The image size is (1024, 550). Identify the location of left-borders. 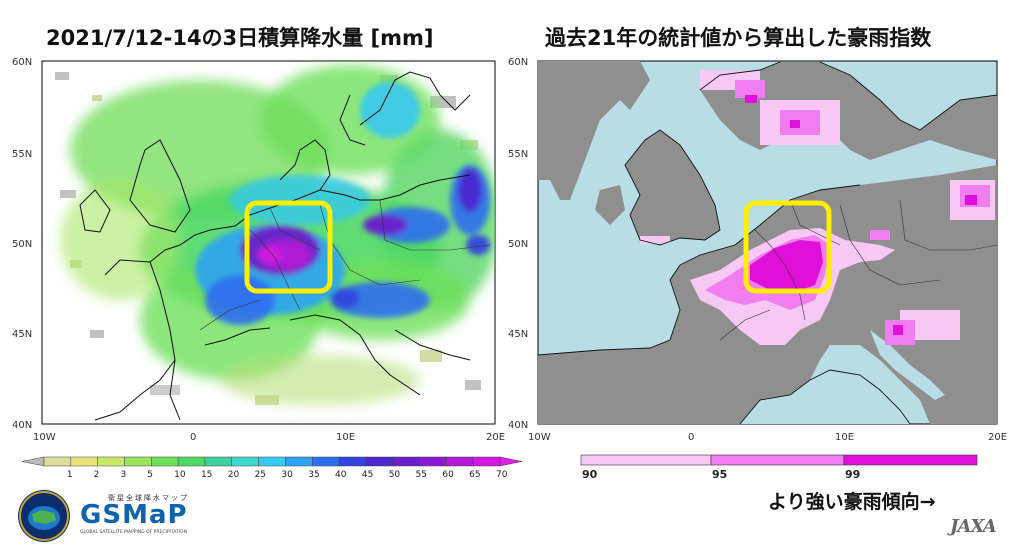
(345, 265).